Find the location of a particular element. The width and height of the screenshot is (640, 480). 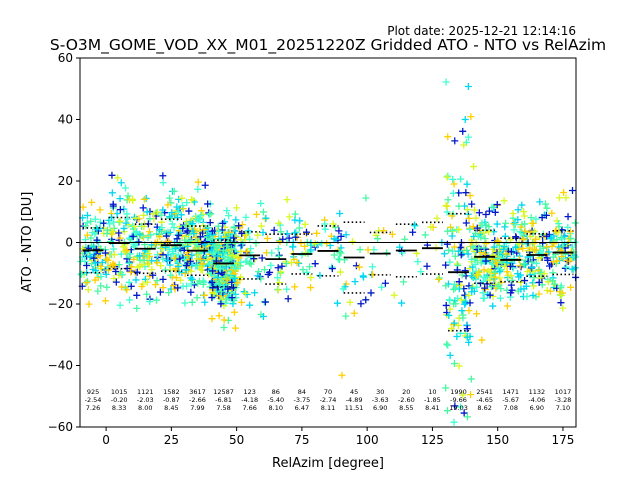

bin-stat-std: 7.99 is located at coordinates (197, 408).